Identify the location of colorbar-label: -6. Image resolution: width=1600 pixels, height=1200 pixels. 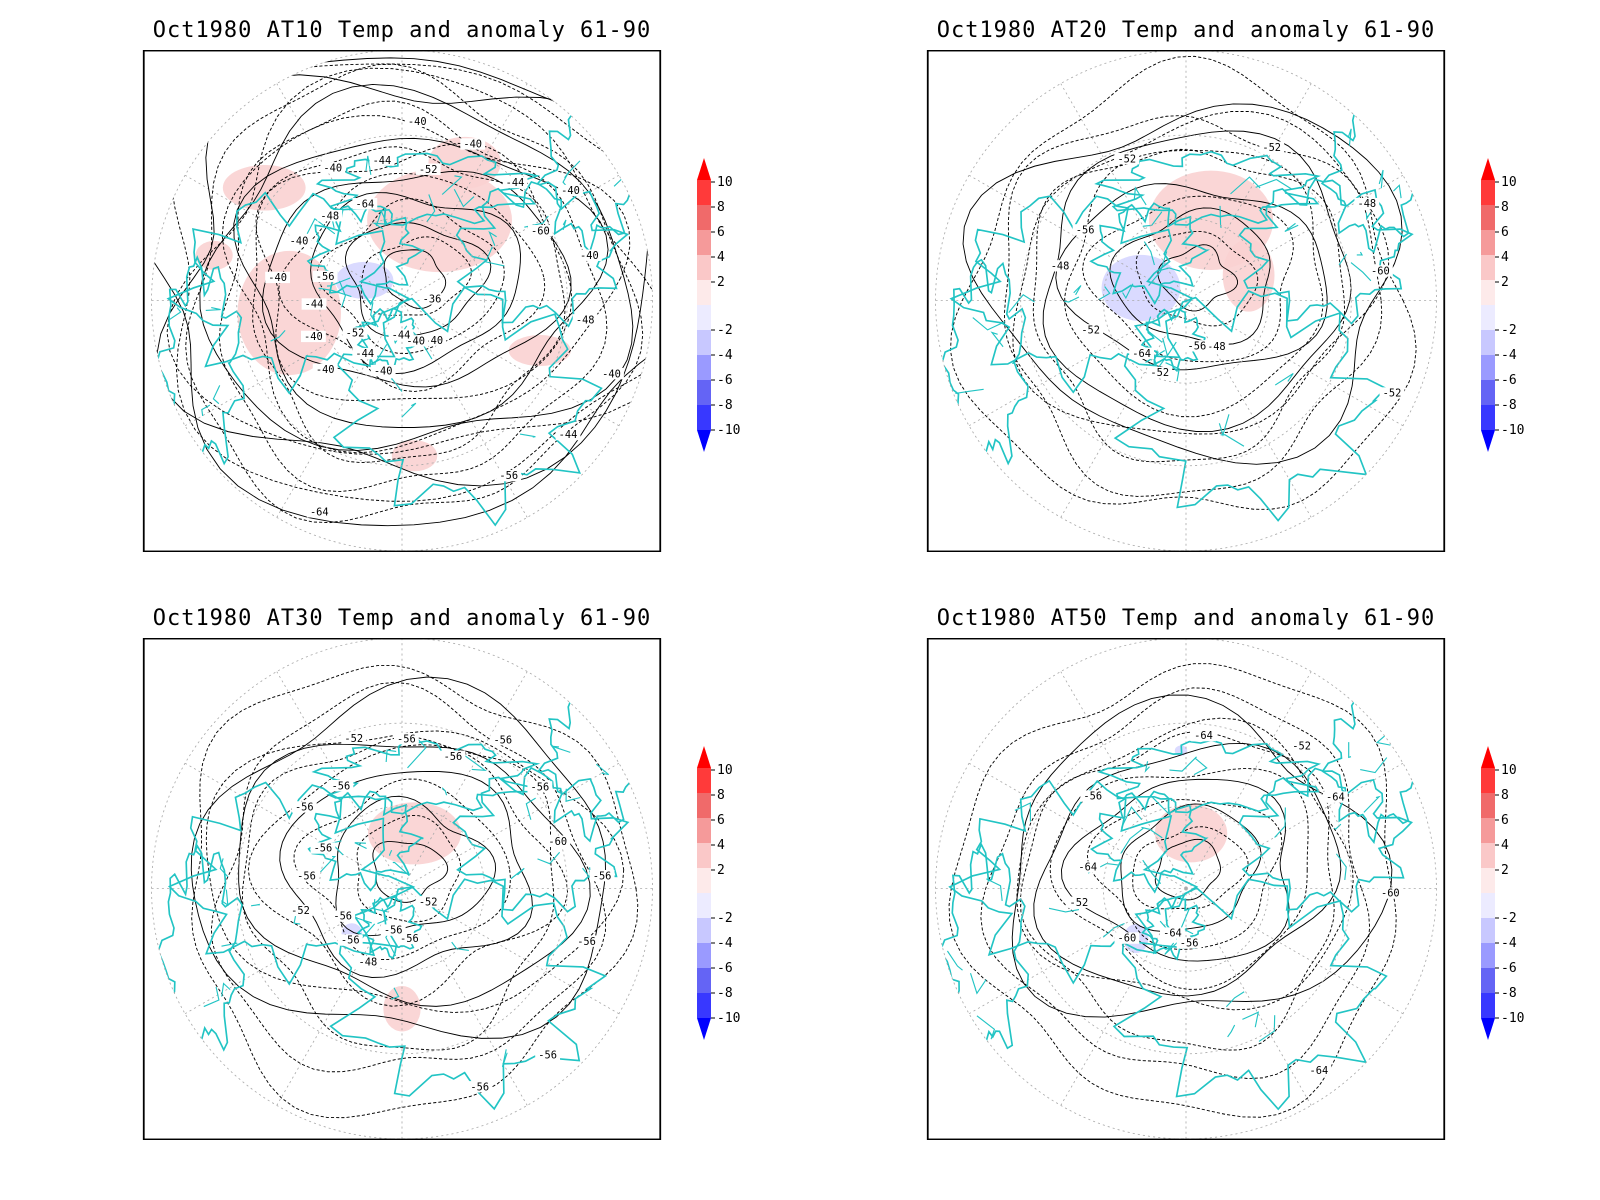
(725, 380).